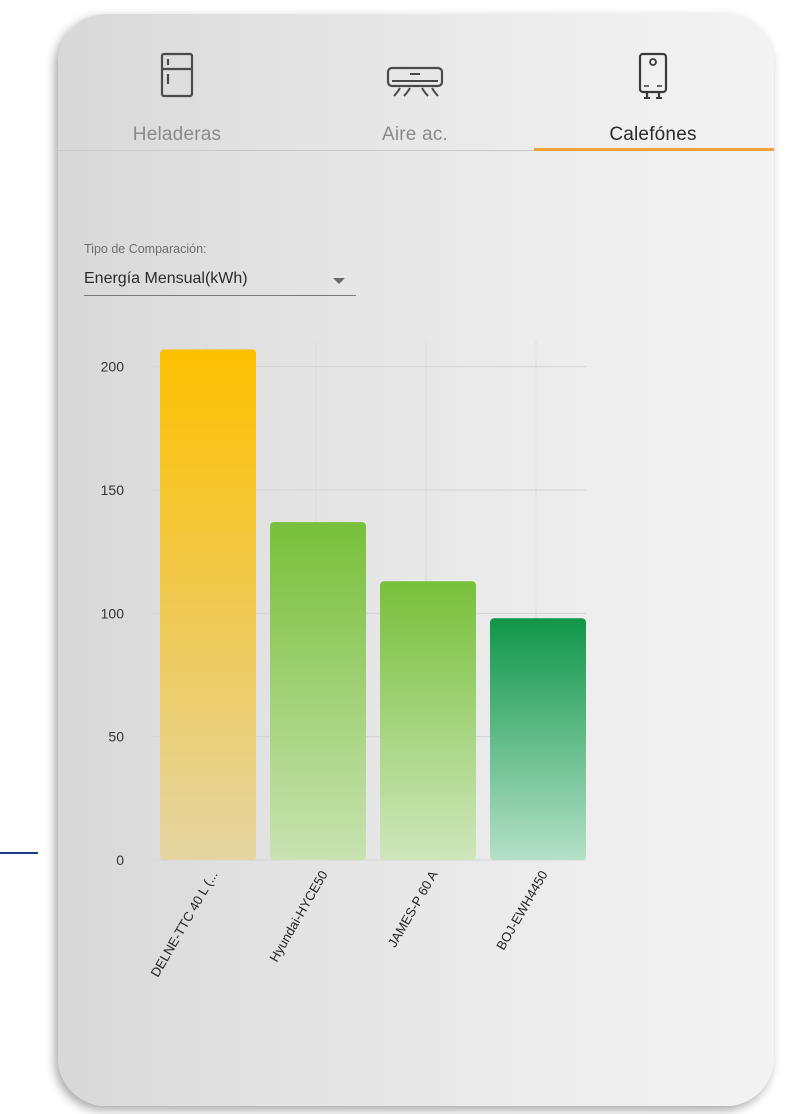 The height and width of the screenshot is (1114, 787). What do you see at coordinates (298, 916) in the screenshot?
I see `x-tick-label: Hyundai-HYCE50` at bounding box center [298, 916].